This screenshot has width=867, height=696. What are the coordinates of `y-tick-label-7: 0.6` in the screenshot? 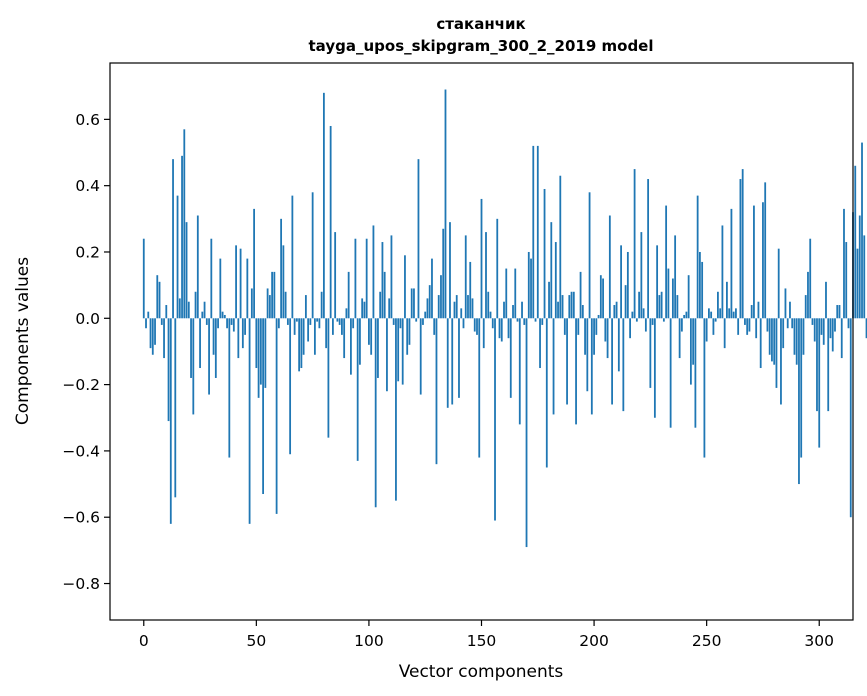 It's located at (87, 120).